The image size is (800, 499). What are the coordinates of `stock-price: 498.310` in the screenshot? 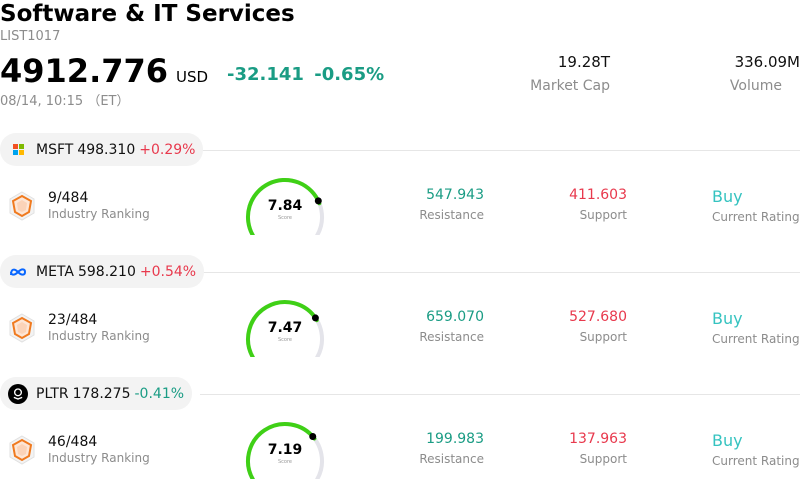 It's located at (106, 149).